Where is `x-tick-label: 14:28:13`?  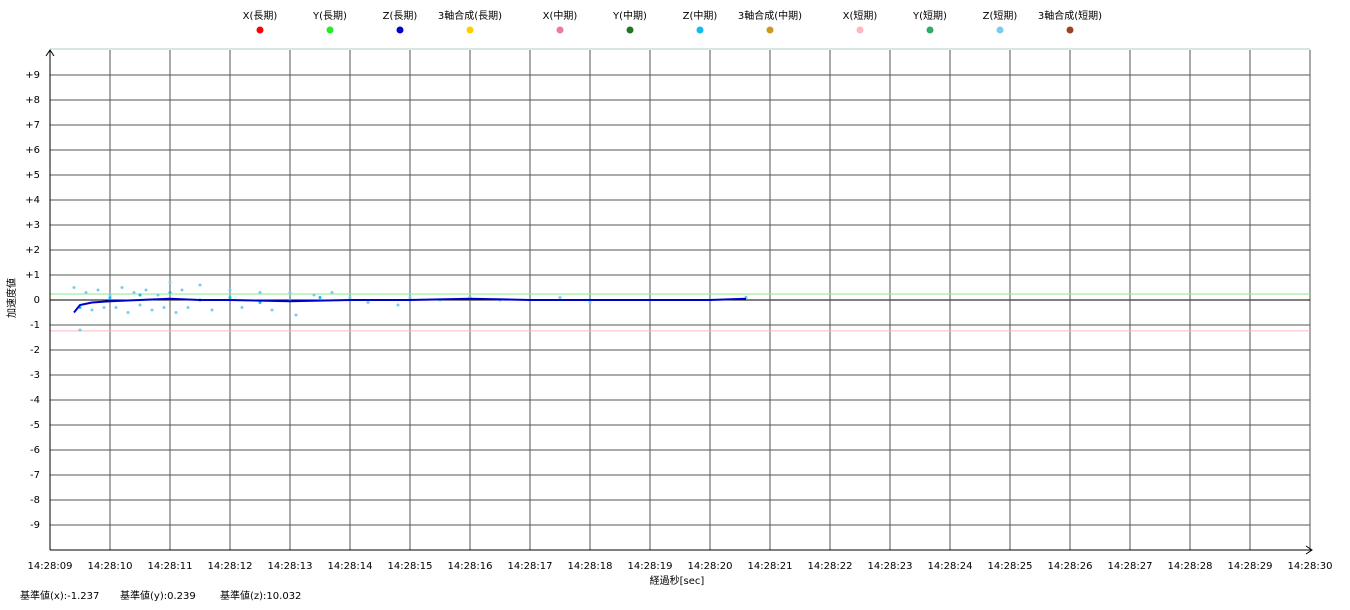 x-tick-label: 14:28:13 is located at coordinates (290, 566).